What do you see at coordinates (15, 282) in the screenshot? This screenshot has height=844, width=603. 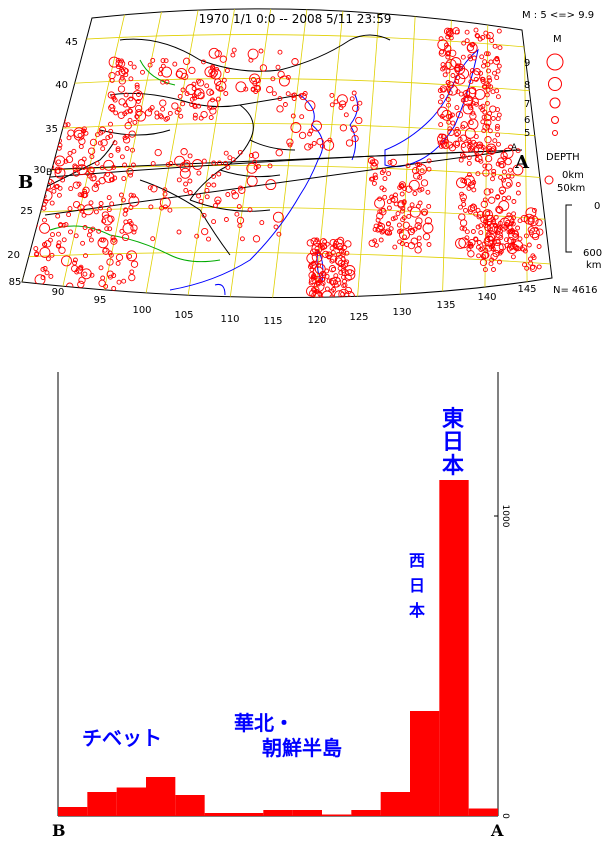 I see `lon-label-85: 85` at bounding box center [15, 282].